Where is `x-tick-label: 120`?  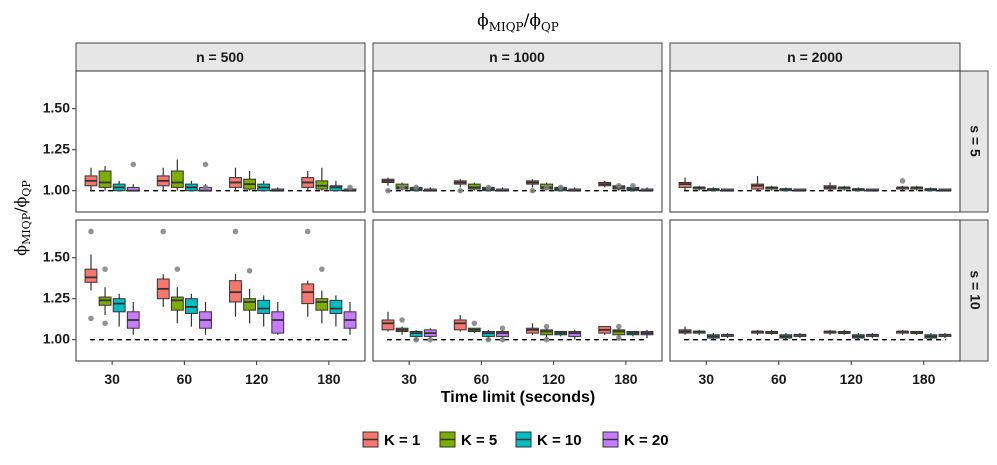 x-tick-label: 120 is located at coordinates (554, 379).